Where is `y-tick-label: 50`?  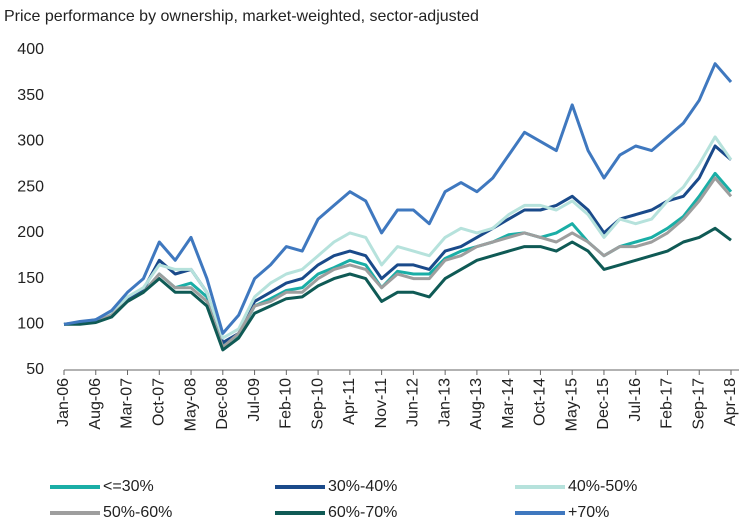 y-tick-label: 50 is located at coordinates (35, 369).